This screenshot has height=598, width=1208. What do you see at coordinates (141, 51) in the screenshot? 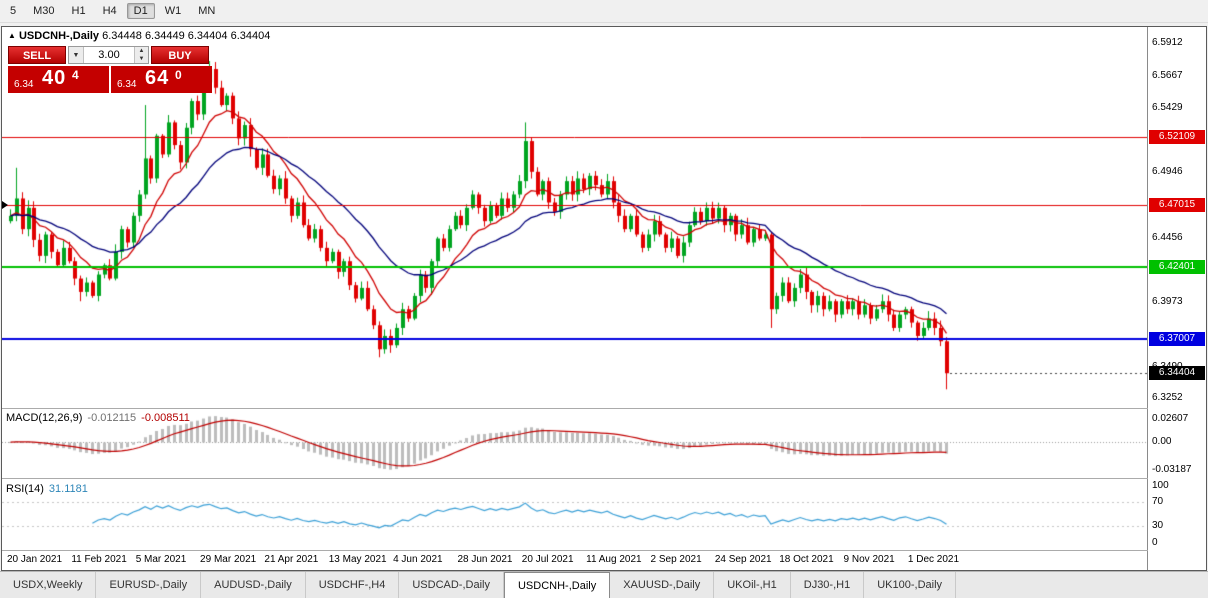
I see `volume-up-icon: ▲` at bounding box center [141, 51].